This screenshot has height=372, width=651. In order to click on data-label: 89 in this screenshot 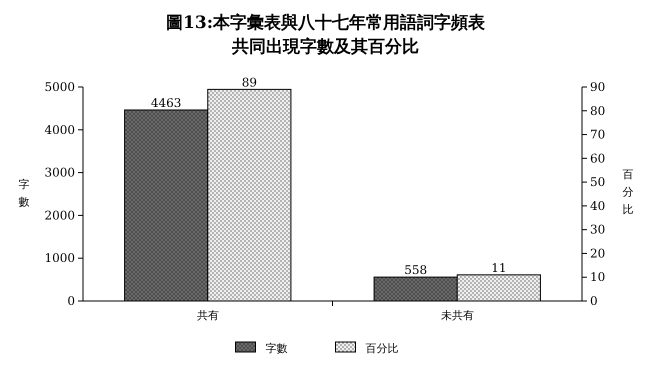, I will do `click(249, 82)`.